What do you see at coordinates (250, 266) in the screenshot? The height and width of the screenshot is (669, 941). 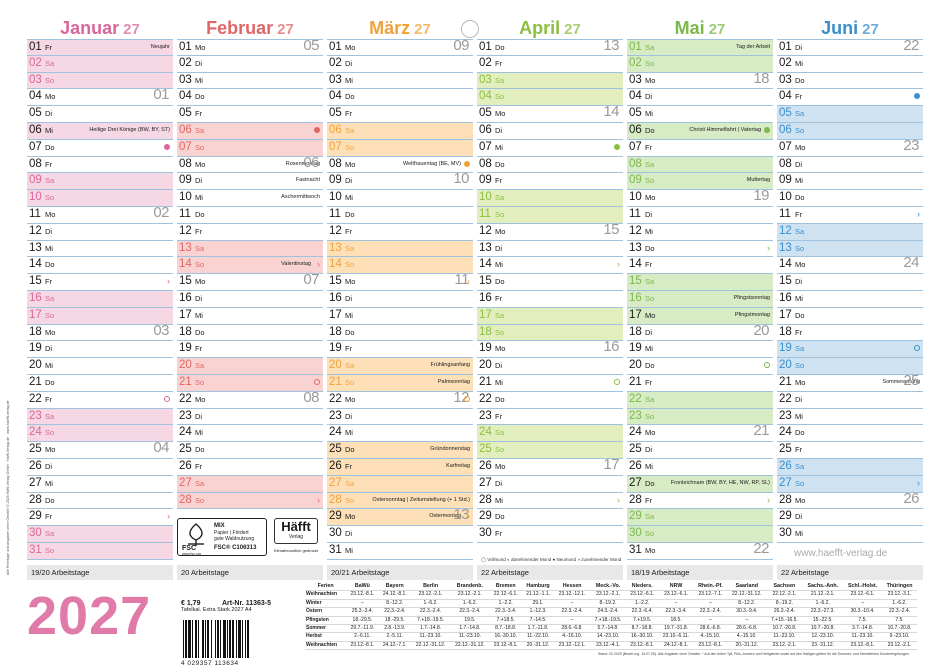 I see `day-row: 14 So Valentinstag ›` at bounding box center [250, 266].